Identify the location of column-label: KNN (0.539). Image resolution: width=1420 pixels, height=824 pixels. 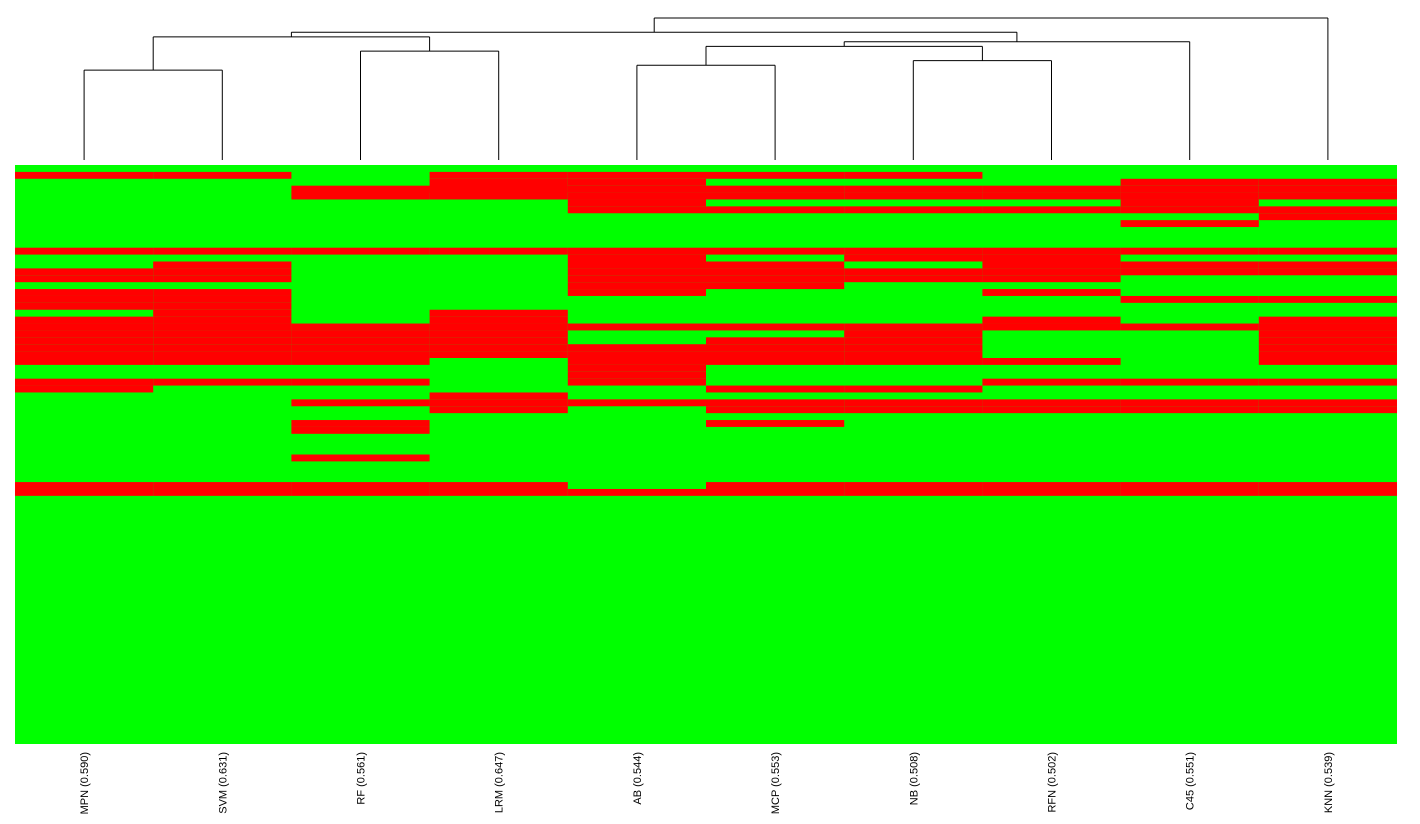
(1329, 782).